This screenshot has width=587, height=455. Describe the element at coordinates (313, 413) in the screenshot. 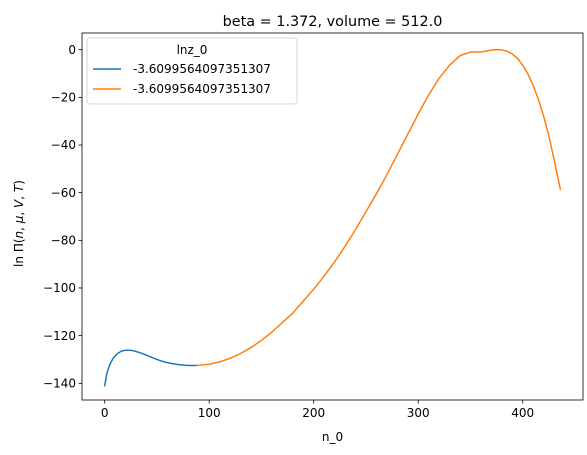

I see `x-tick-label: 200` at that location.